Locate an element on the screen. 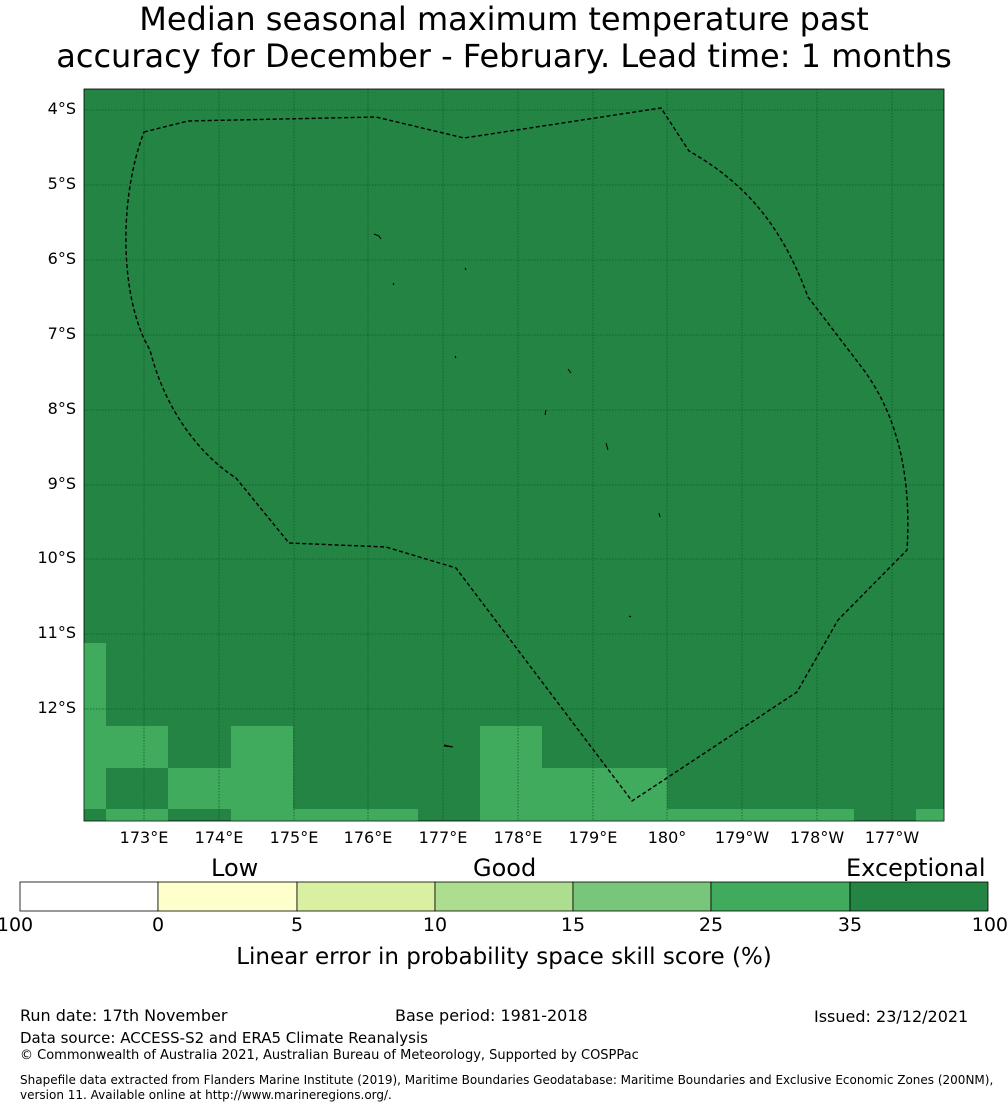 The width and height of the screenshot is (1008, 1110). colorbar-tick-label: 0 is located at coordinates (158, 925).